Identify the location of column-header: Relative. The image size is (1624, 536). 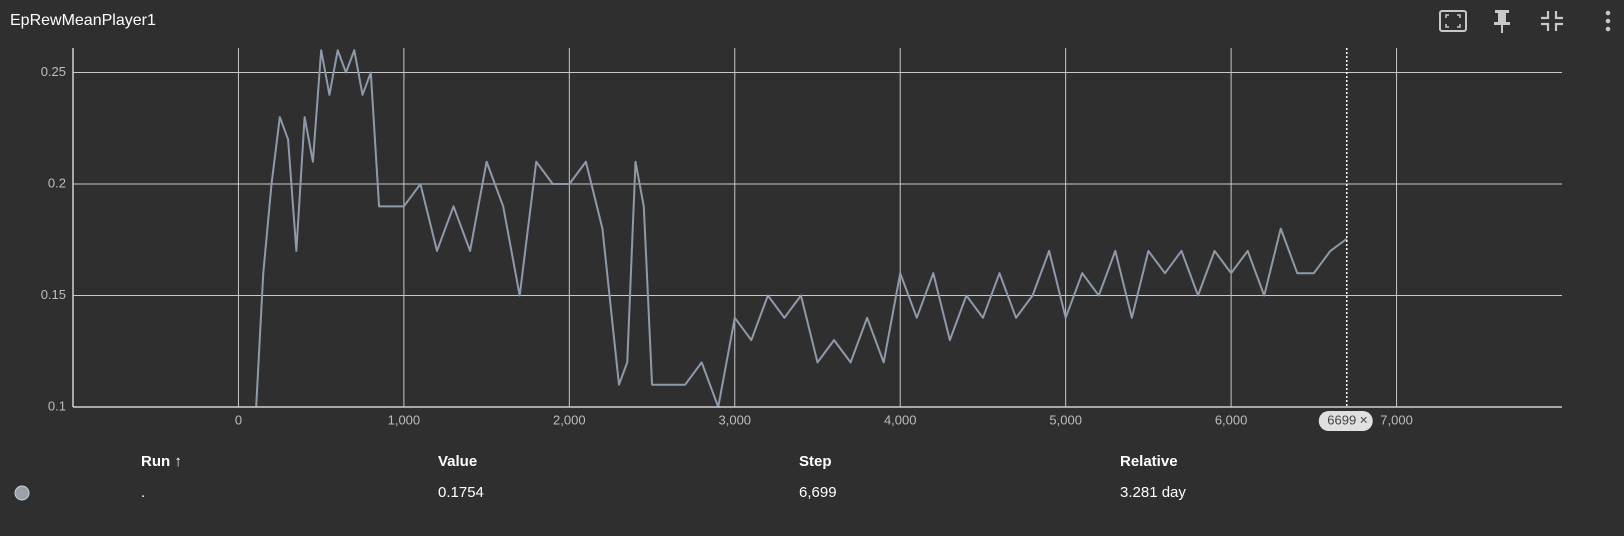
(1149, 461).